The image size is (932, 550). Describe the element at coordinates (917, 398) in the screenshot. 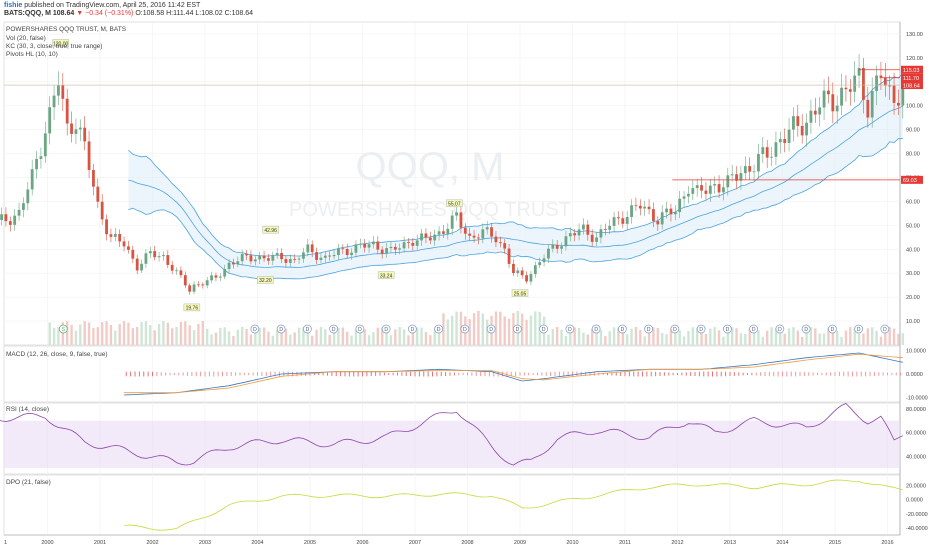

I see `macd-tick-label: -10.0000` at that location.